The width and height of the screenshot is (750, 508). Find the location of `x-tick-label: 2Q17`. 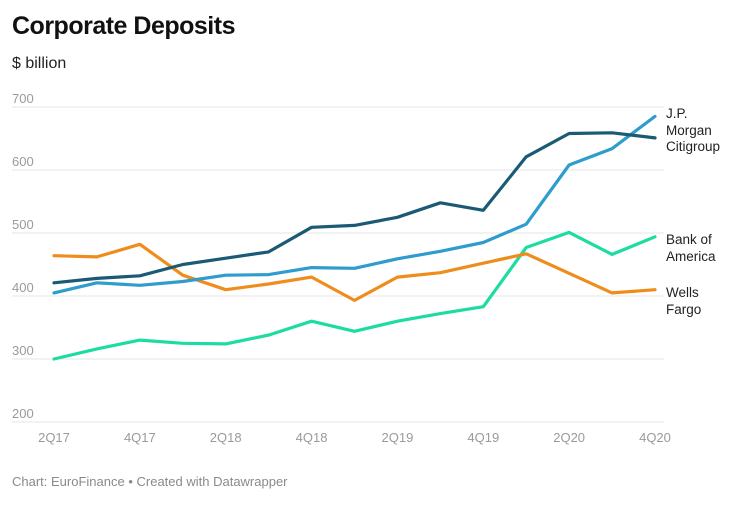

x-tick-label: 2Q17 is located at coordinates (54, 437).